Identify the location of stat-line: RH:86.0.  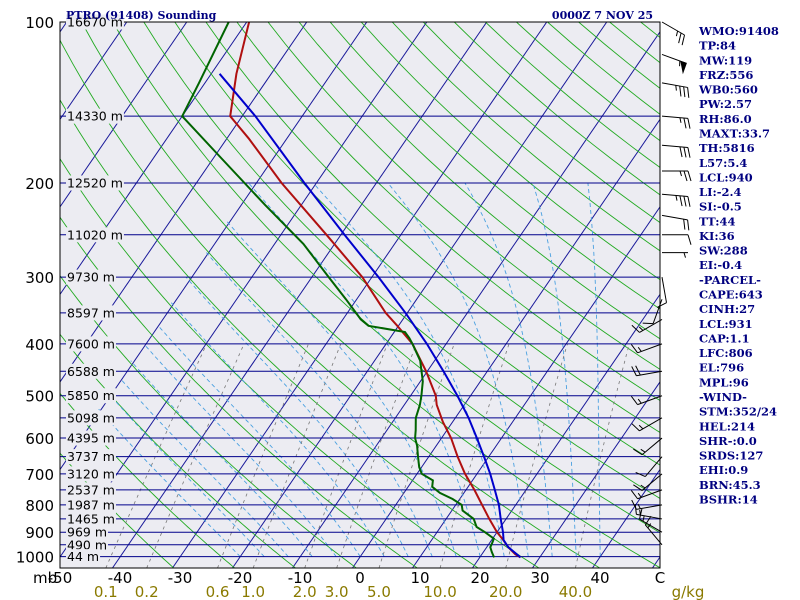
(725, 119).